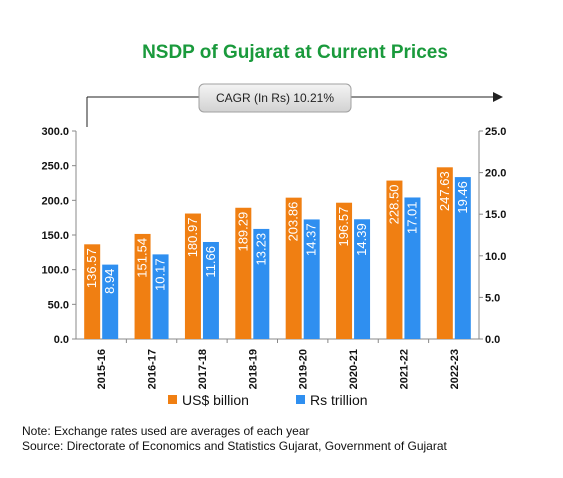 The width and height of the screenshot is (563, 478). Describe the element at coordinates (444, 191) in the screenshot. I see `data-label-usd: 247.63` at that location.